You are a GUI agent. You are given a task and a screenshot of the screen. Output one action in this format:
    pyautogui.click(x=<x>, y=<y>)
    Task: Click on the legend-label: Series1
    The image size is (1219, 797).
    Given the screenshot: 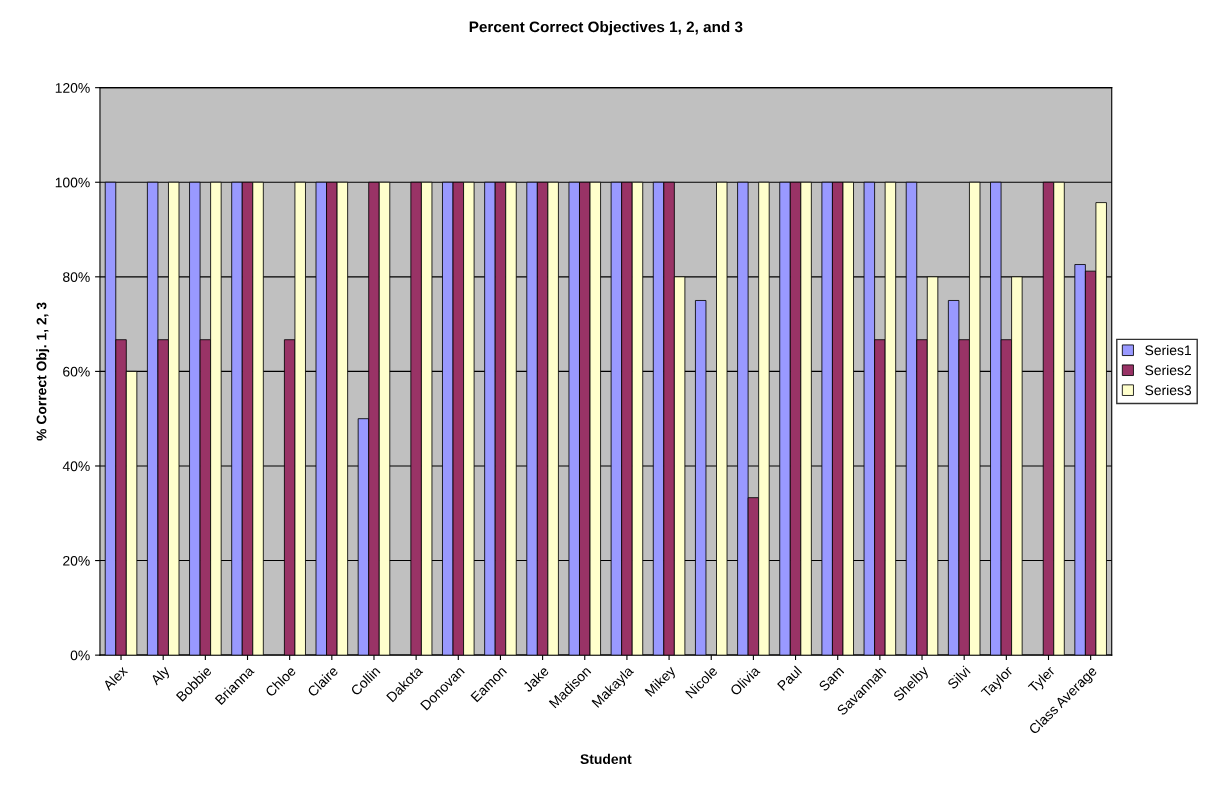 What is the action you would take?
    pyautogui.click(x=1168, y=350)
    